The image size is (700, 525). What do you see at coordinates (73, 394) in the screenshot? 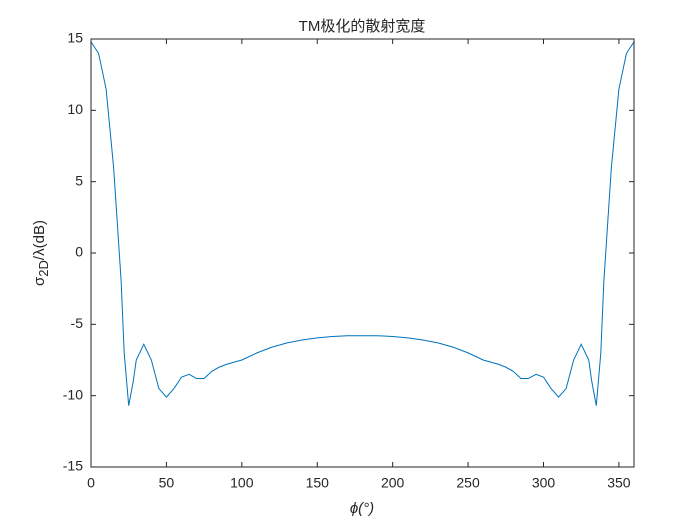
I see `y-tick-label: -10` at bounding box center [73, 394].